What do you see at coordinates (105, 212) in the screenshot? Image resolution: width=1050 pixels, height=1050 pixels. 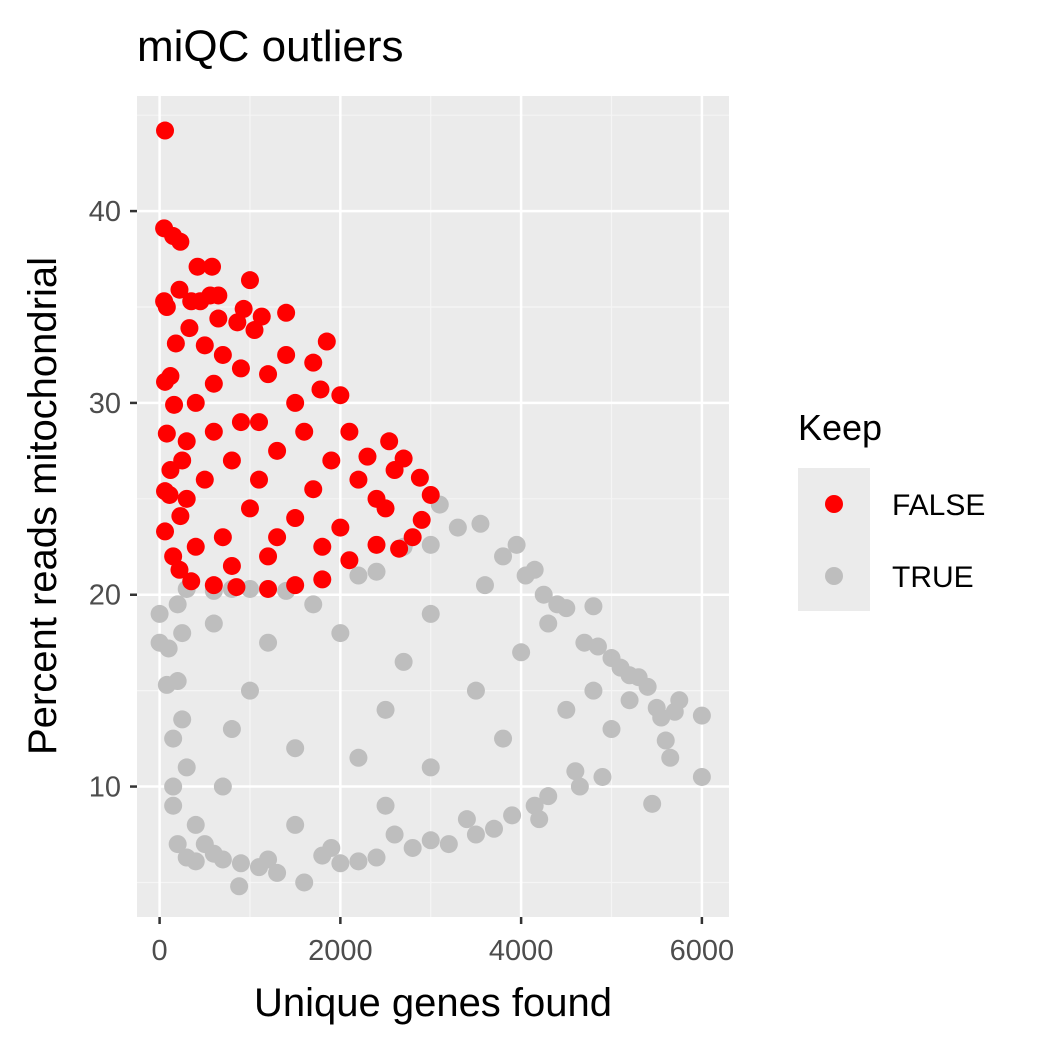 I see `y-tick-label: 40` at bounding box center [105, 212].